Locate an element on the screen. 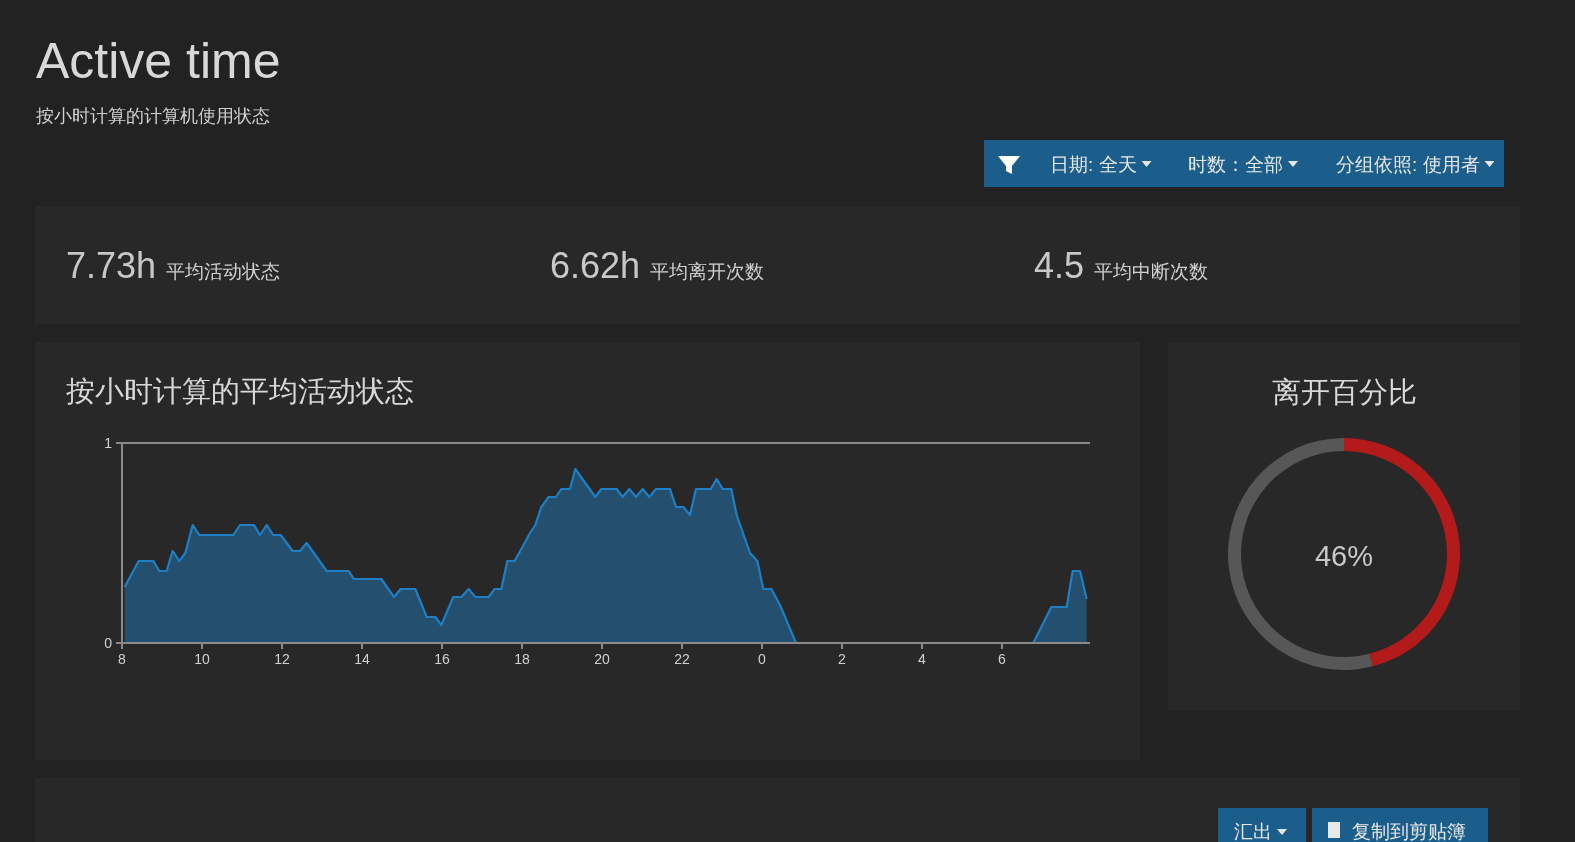  x-tick-label: 8 is located at coordinates (122, 659).